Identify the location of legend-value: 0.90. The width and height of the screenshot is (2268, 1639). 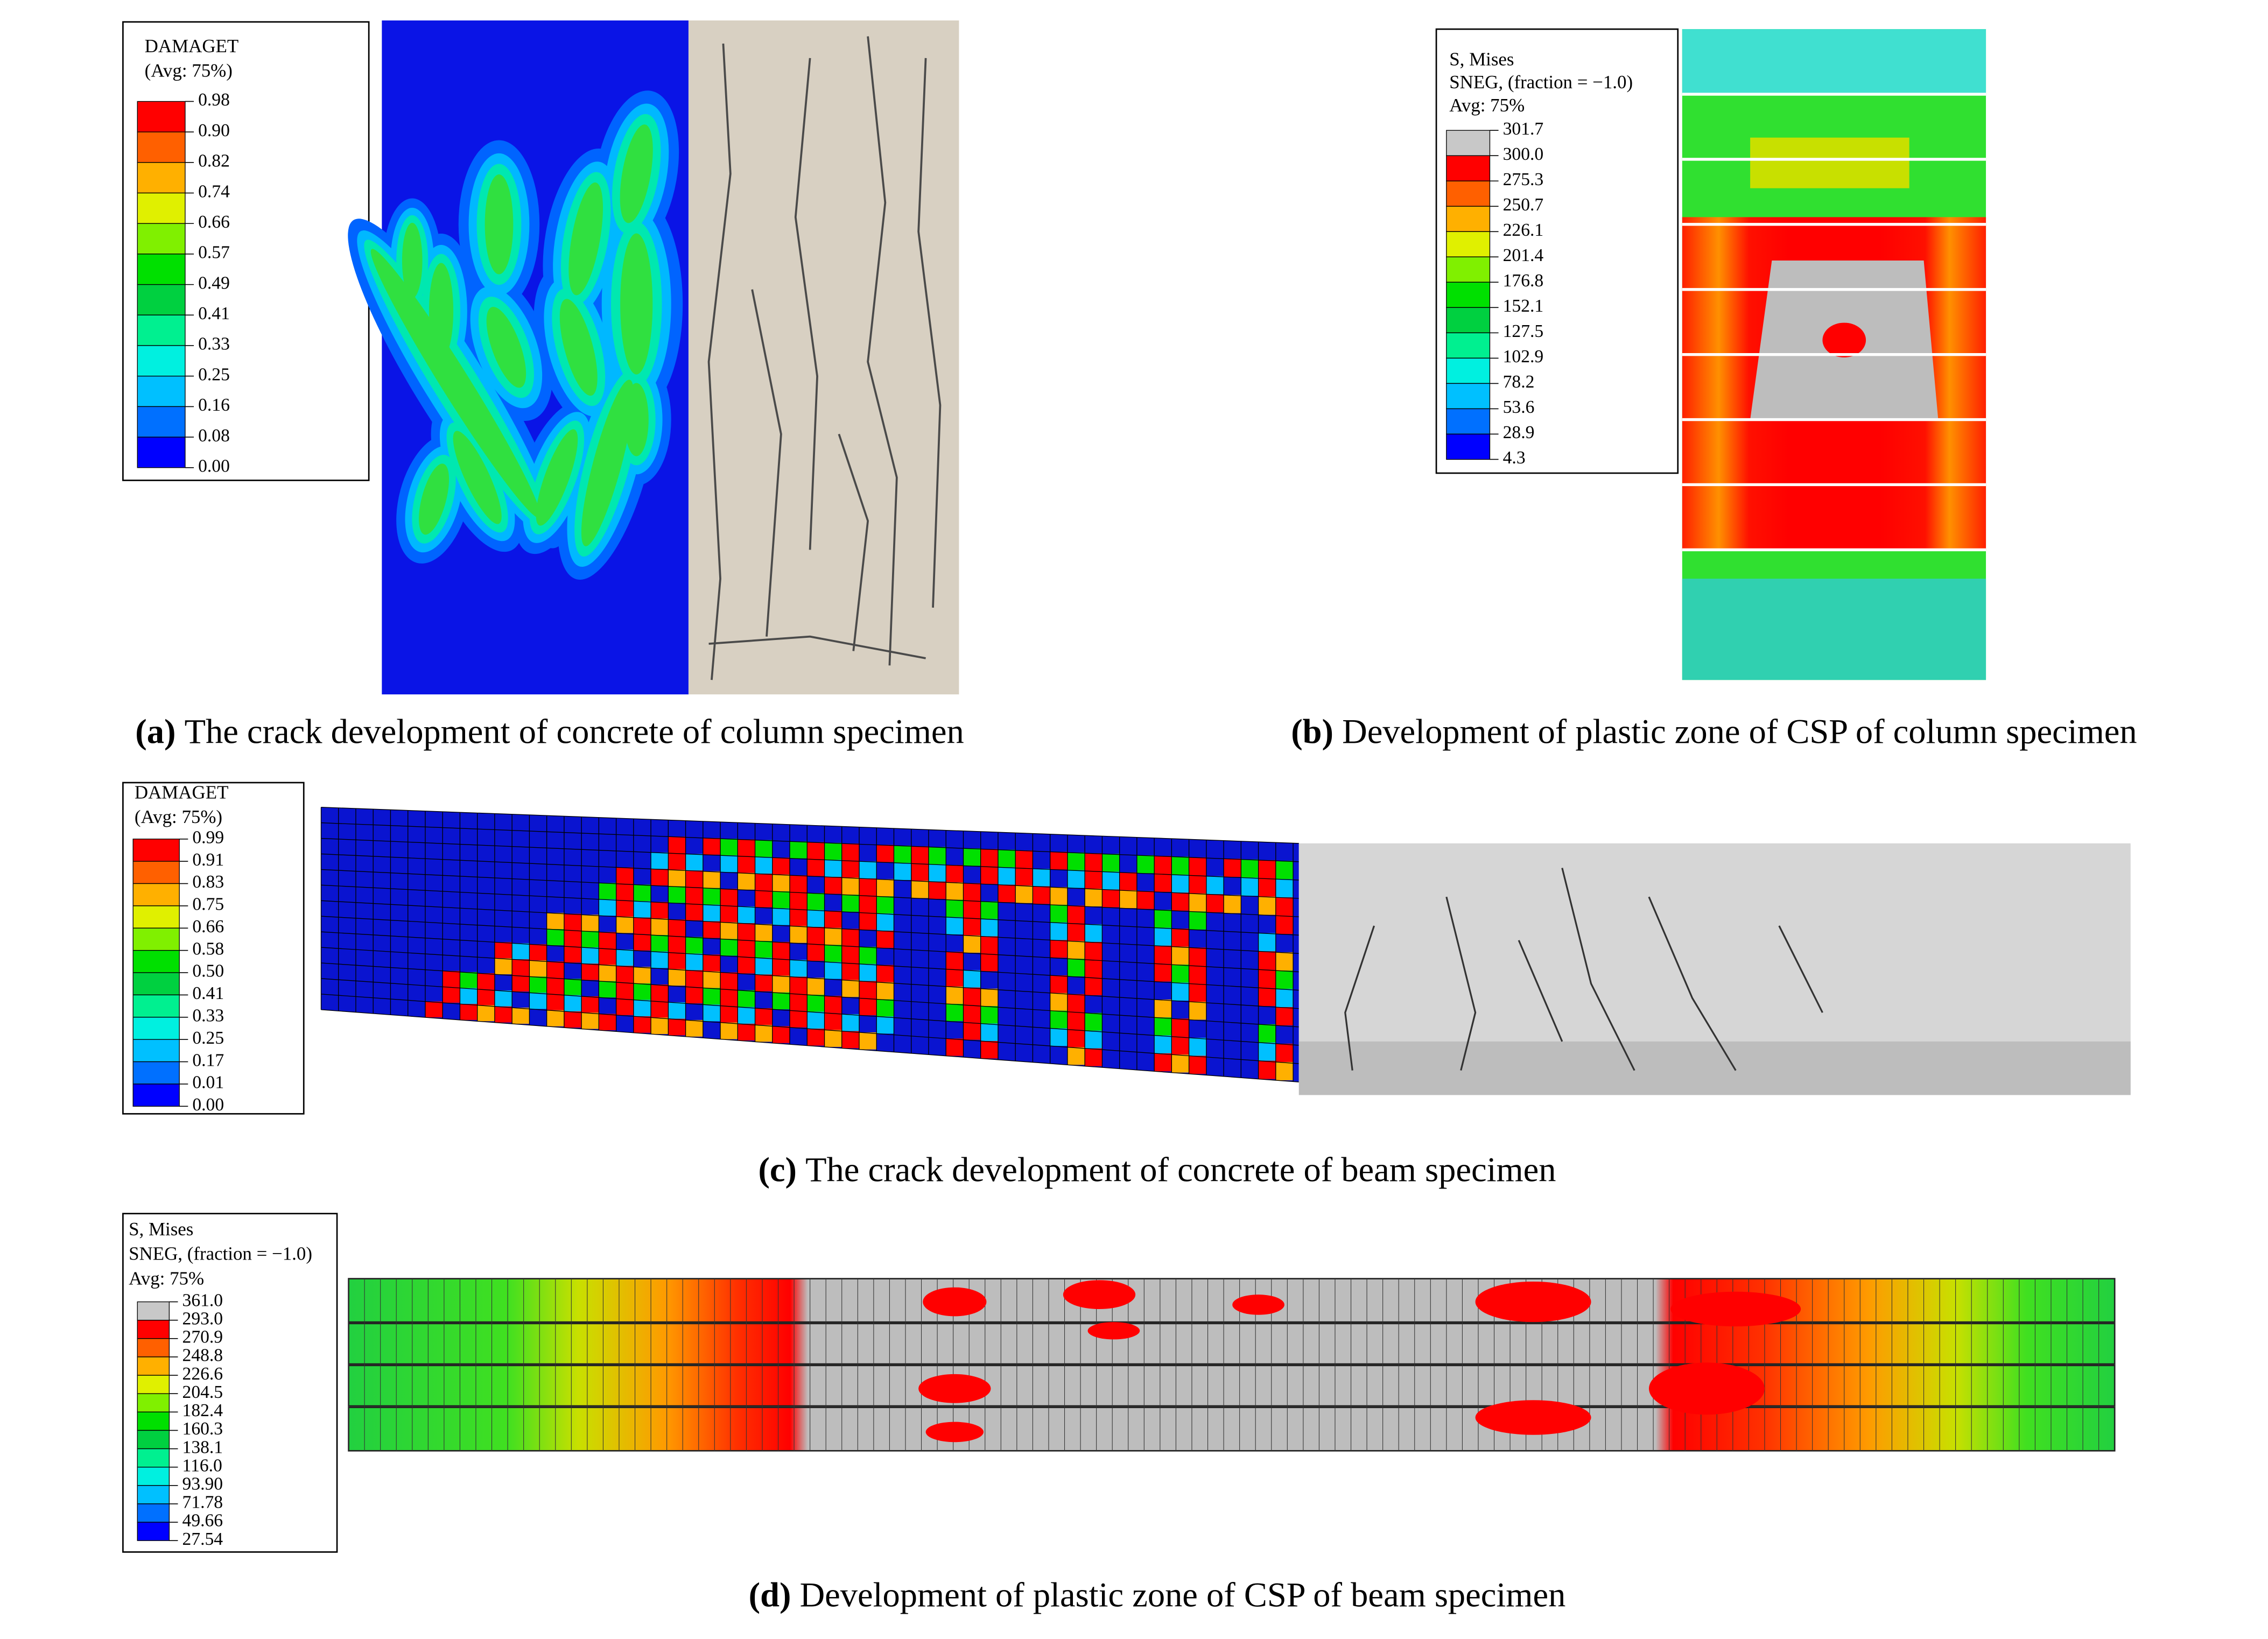
(214, 130).